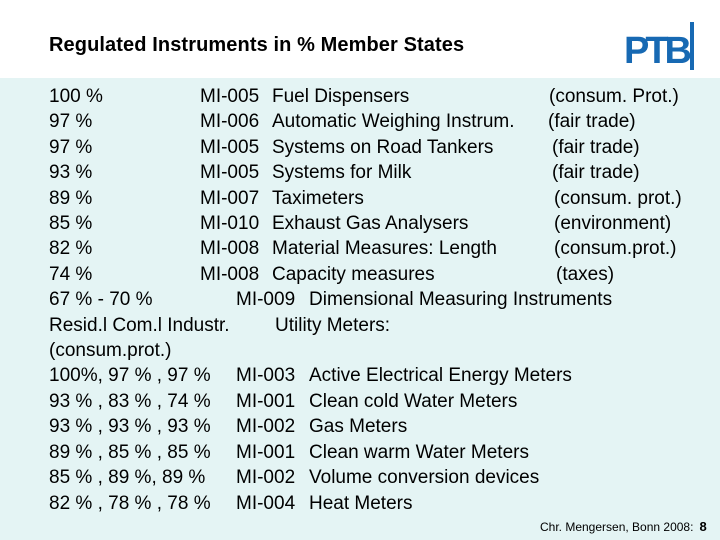 The width and height of the screenshot is (720, 540). I want to click on row-pct: 93 % , 93 % , 93 %, so click(130, 426).